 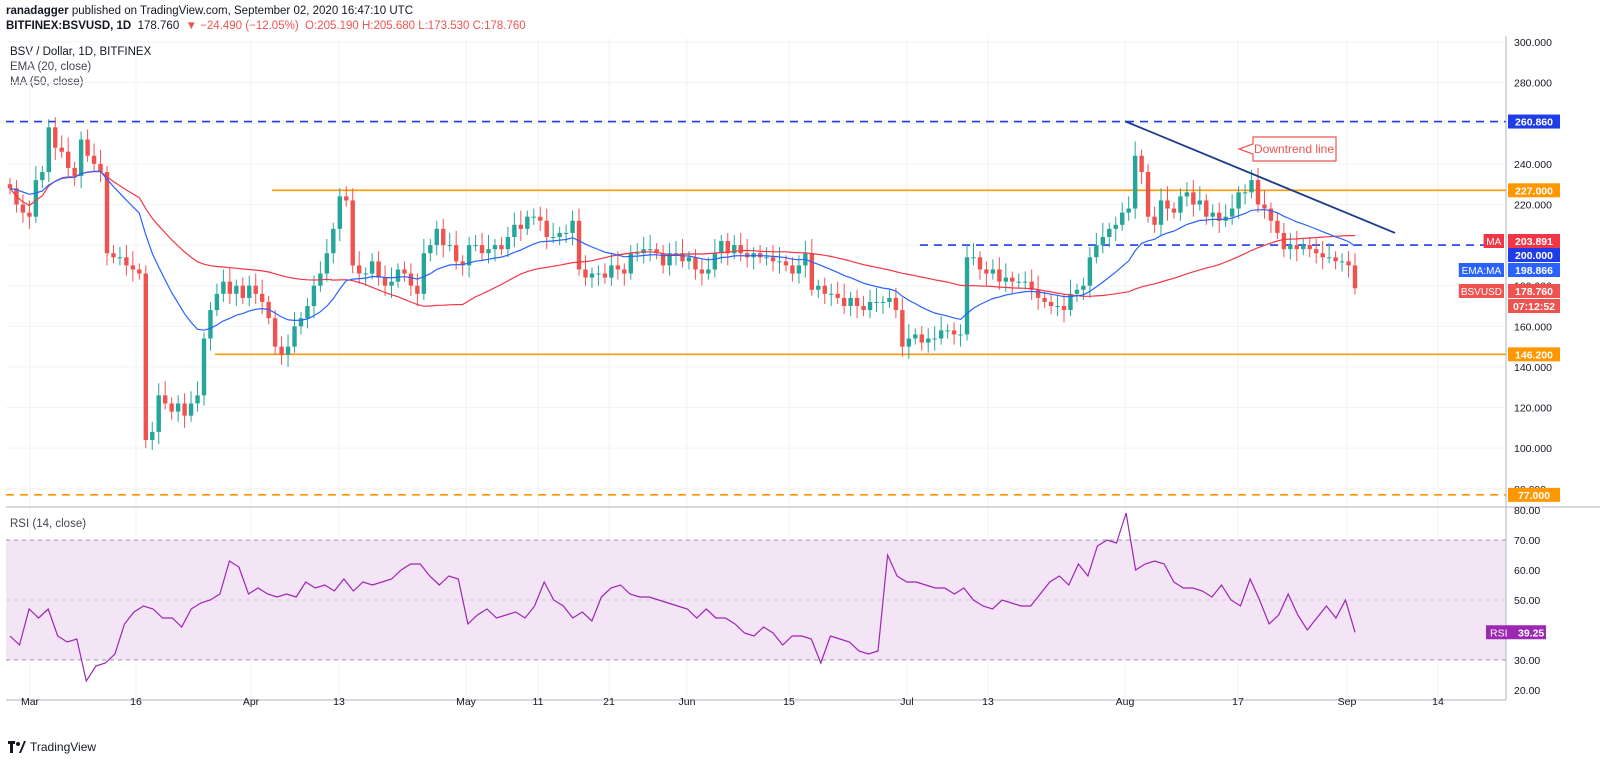 I want to click on rsi-tick-label: 80.00, so click(x=1527, y=511).